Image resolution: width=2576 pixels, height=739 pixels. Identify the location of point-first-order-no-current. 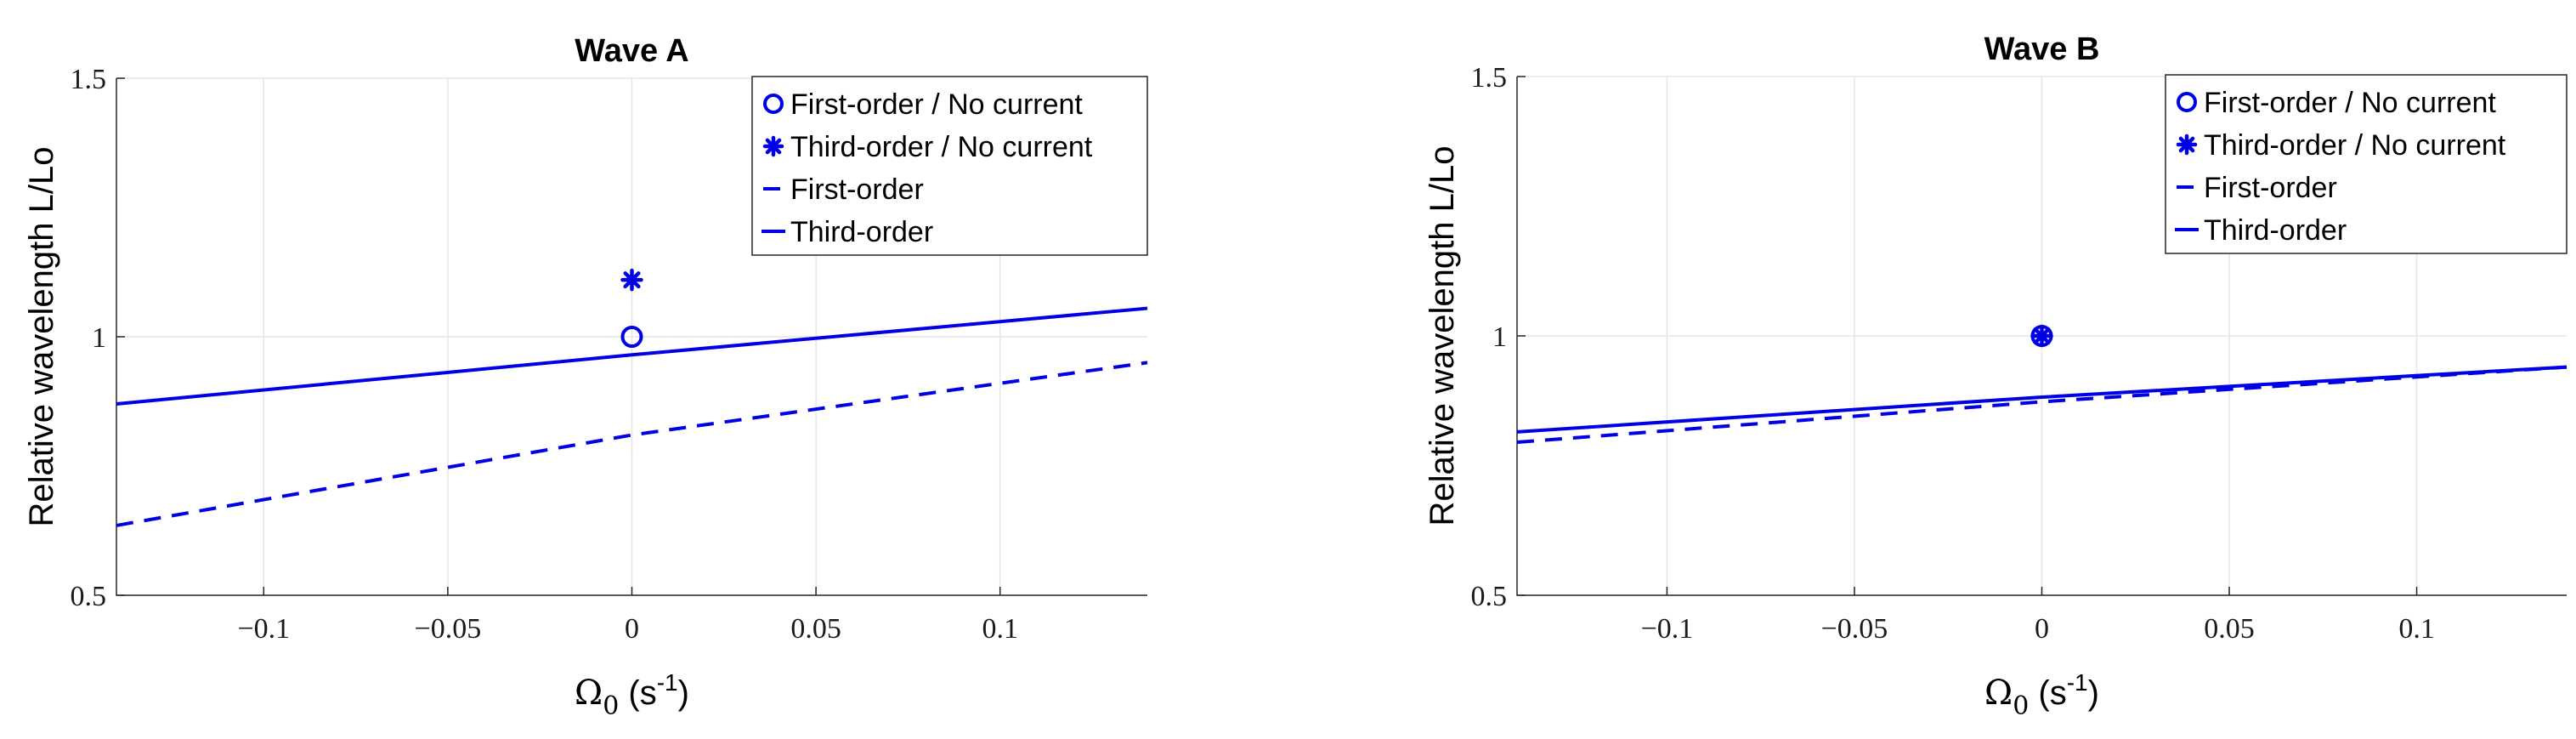
(631, 337).